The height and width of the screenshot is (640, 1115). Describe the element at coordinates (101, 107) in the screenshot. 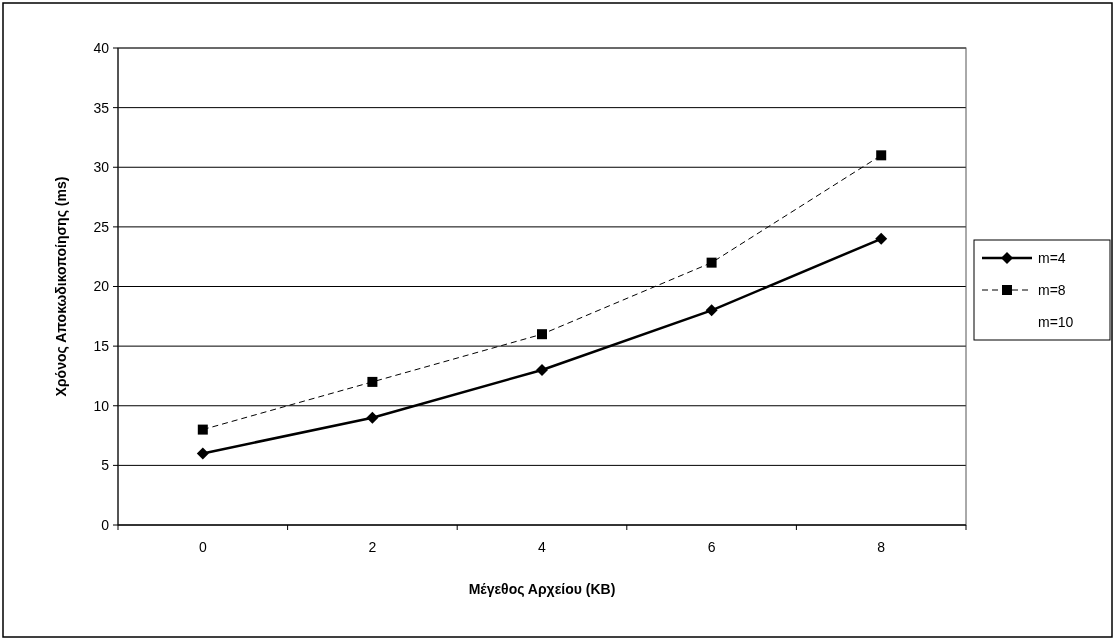

I see `y-tick-label: 35` at that location.